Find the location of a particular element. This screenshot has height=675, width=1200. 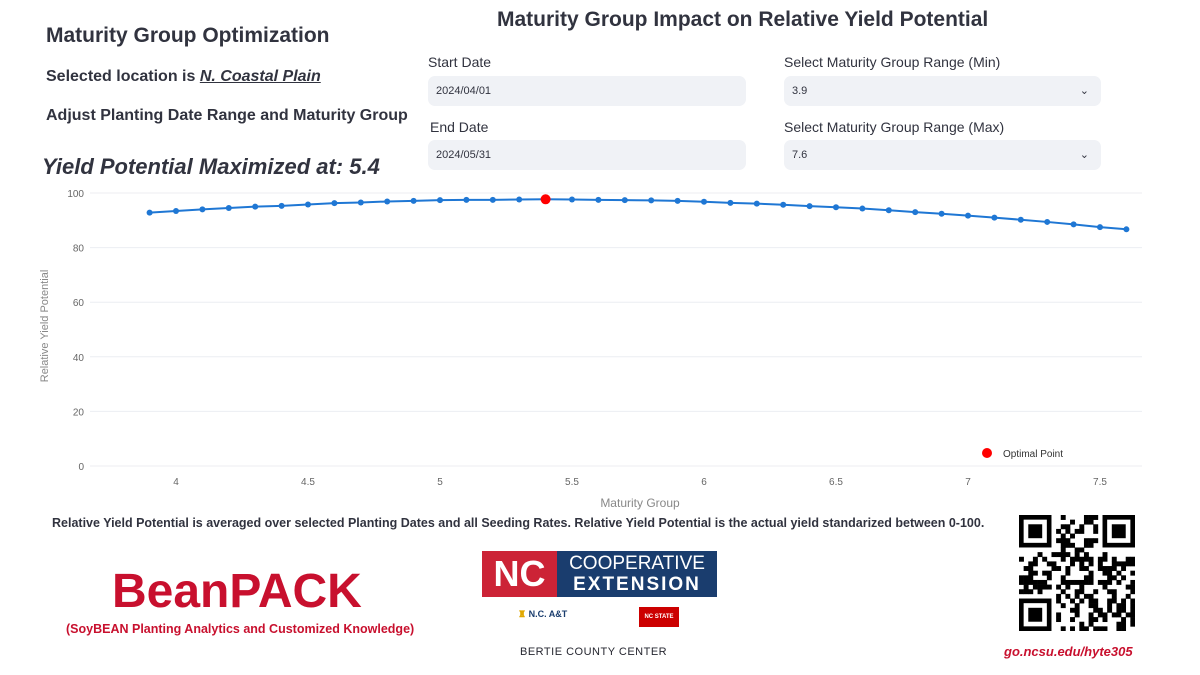

mg-max-label: Select Maturity Group Range (Max) is located at coordinates (894, 127).